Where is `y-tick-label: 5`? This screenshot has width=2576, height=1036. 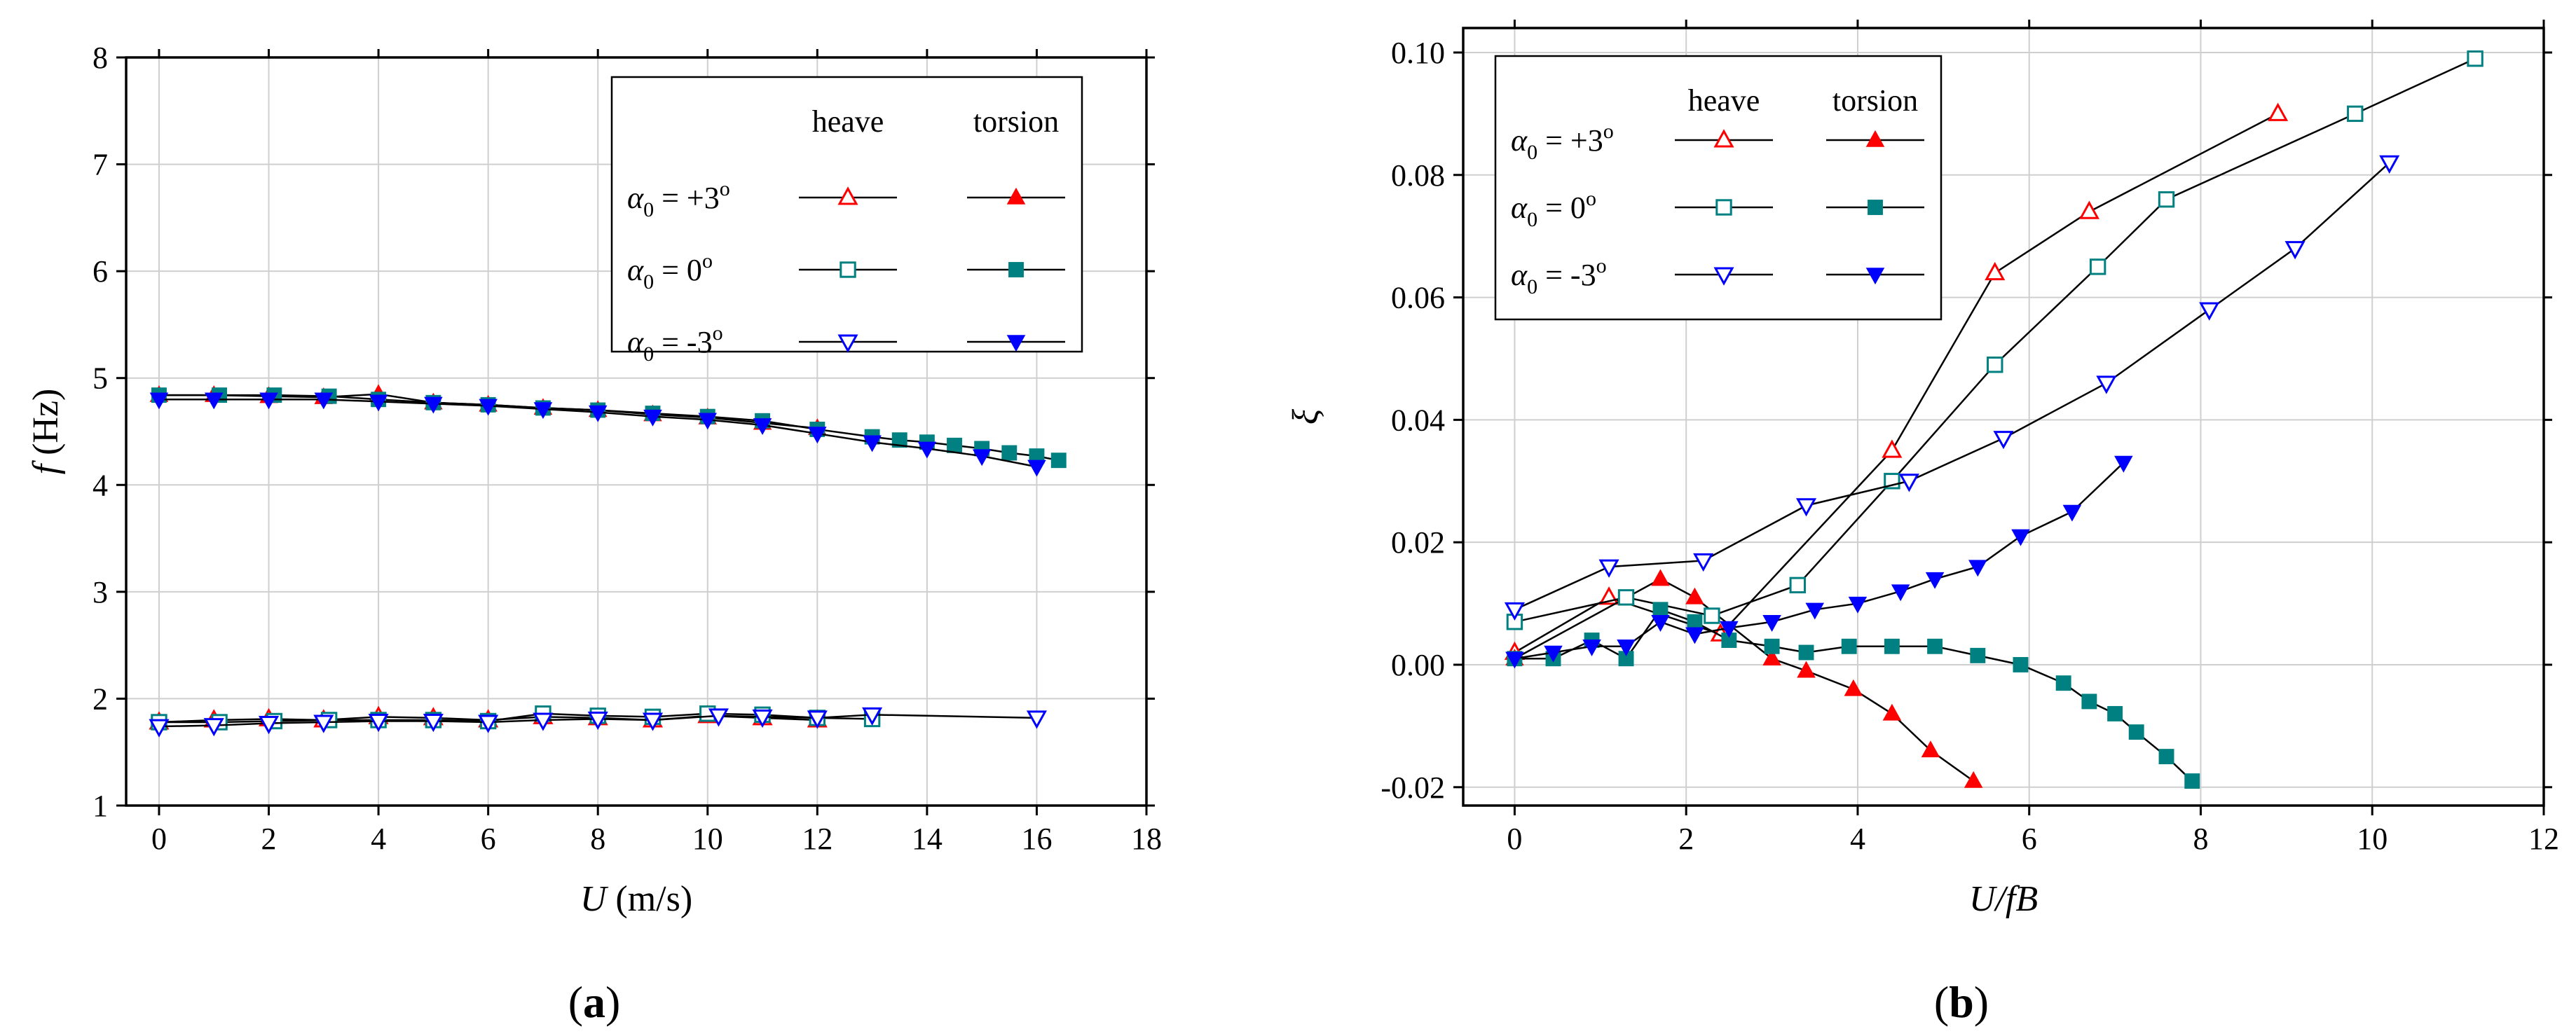 y-tick-label: 5 is located at coordinates (101, 379).